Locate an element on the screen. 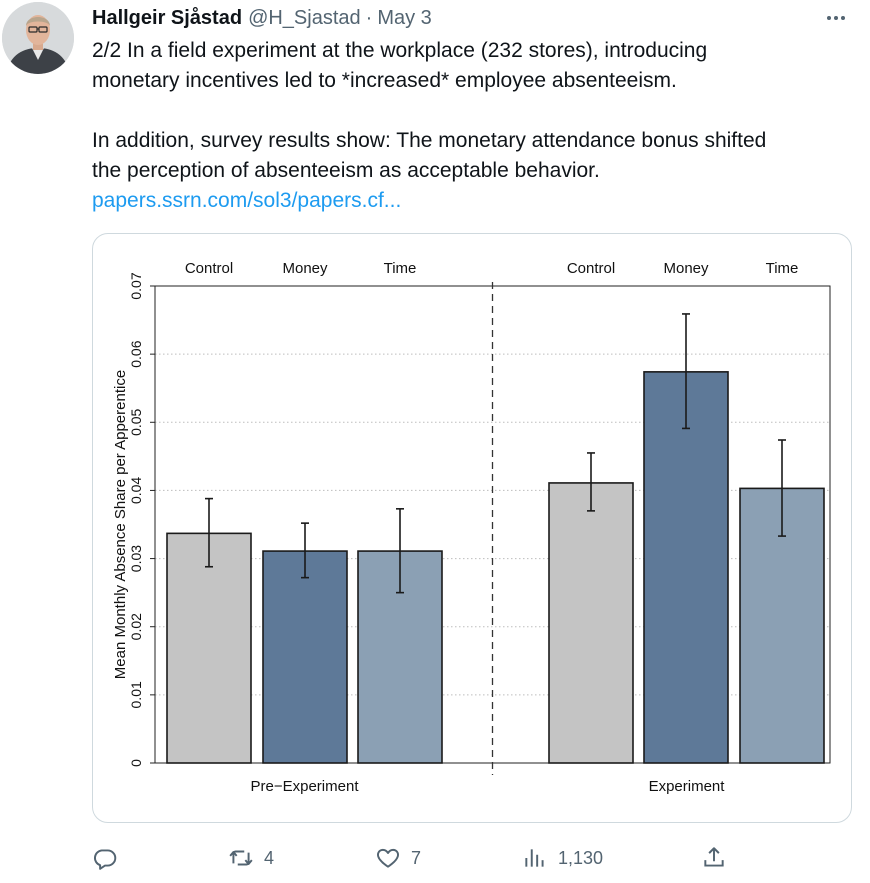 Image resolution: width=870 pixels, height=883 pixels. views-button: 1,130 is located at coordinates (562, 858).